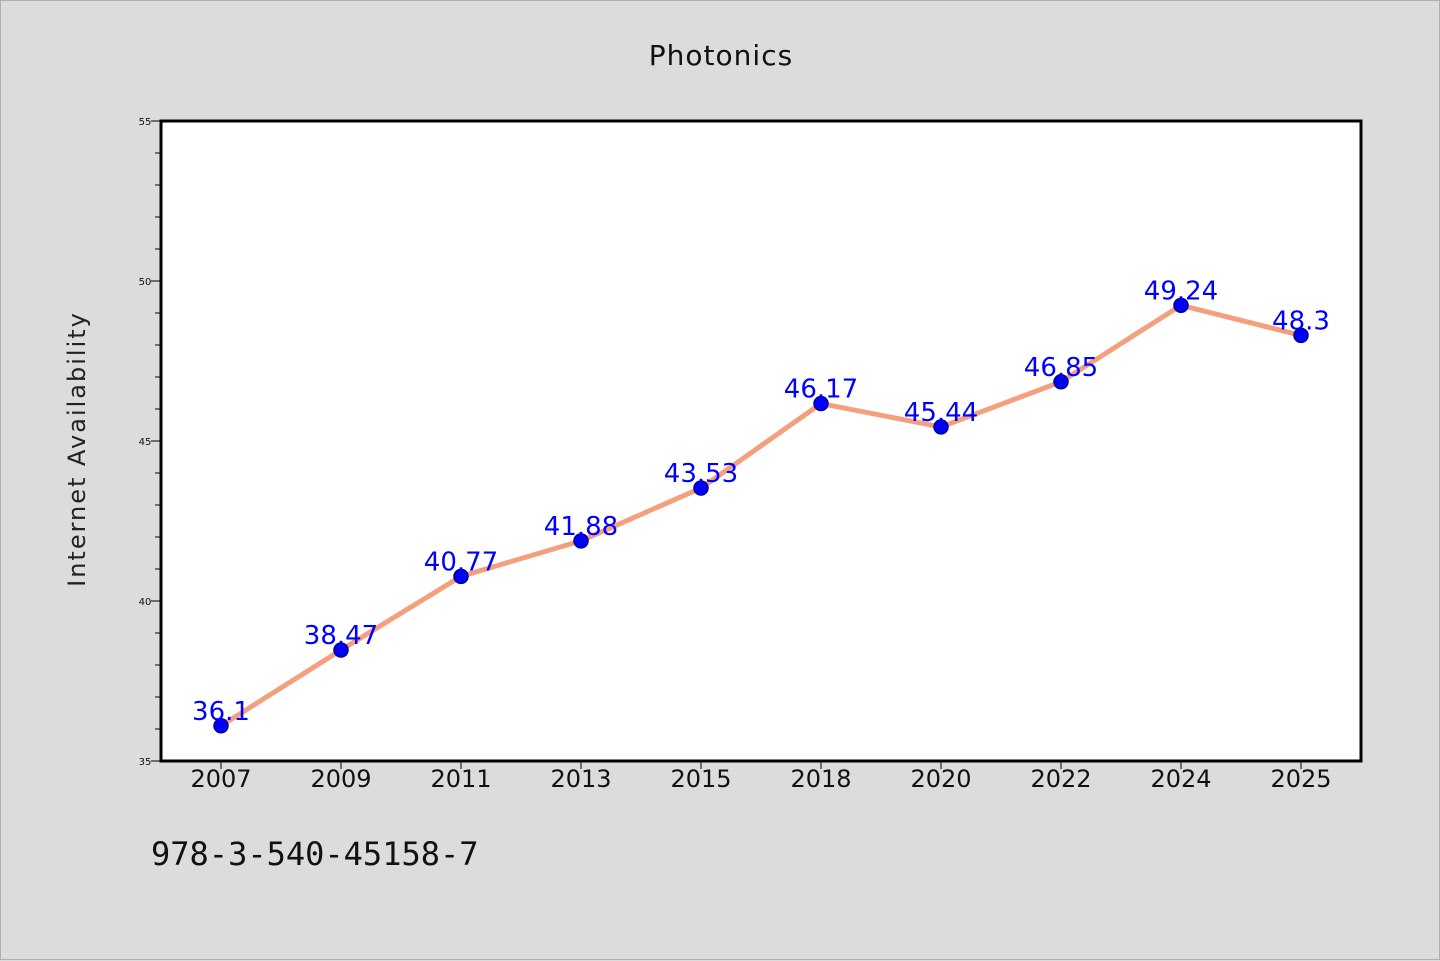 The width and height of the screenshot is (1440, 961). What do you see at coordinates (1301, 321) in the screenshot?
I see `data-label: 48.3` at bounding box center [1301, 321].